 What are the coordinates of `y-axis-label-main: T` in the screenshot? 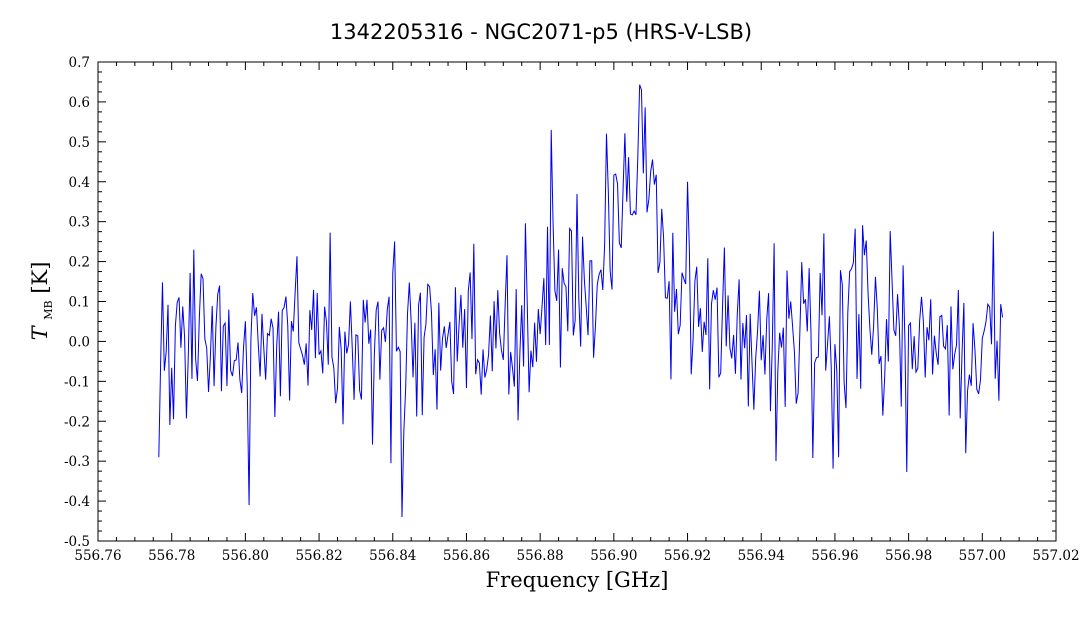 It's located at (40, 332).